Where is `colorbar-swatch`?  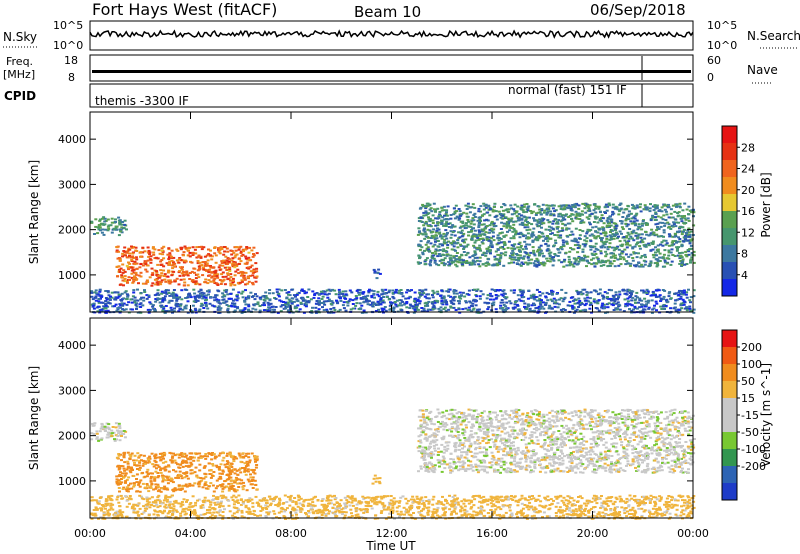 colorbar-swatch is located at coordinates (729, 254).